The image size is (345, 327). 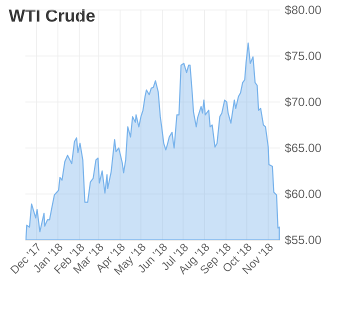 I want to click on y-tick-label: $60.00, so click(x=302, y=194).